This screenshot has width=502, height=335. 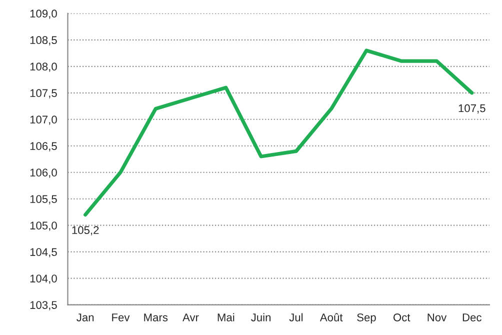 What do you see at coordinates (401, 317) in the screenshot?
I see `x-tick-label: Oct` at bounding box center [401, 317].